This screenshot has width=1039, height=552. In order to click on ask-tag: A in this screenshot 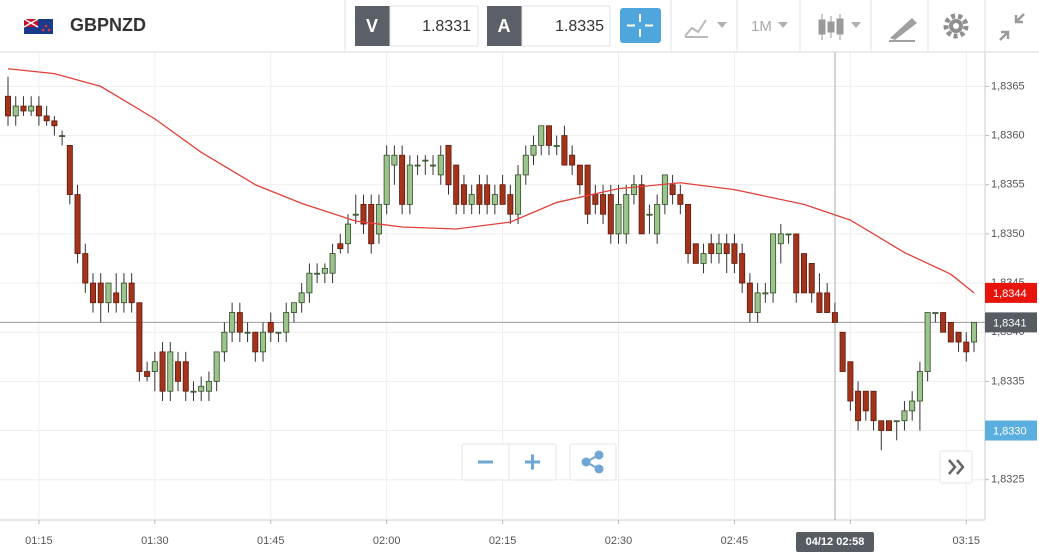, I will do `click(504, 26)`.